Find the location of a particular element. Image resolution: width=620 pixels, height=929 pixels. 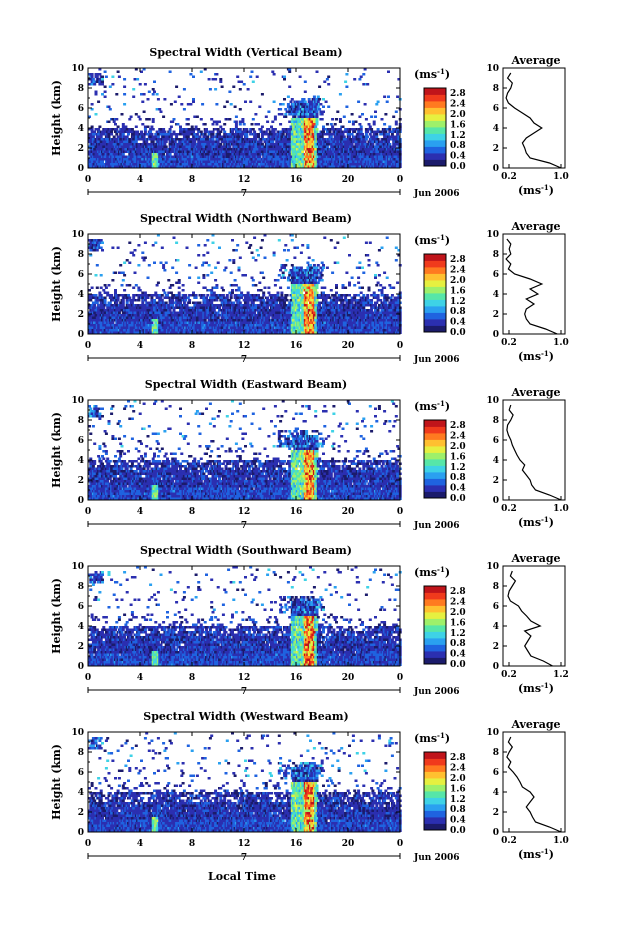

x-tick-label: 20 is located at coordinates (348, 180).